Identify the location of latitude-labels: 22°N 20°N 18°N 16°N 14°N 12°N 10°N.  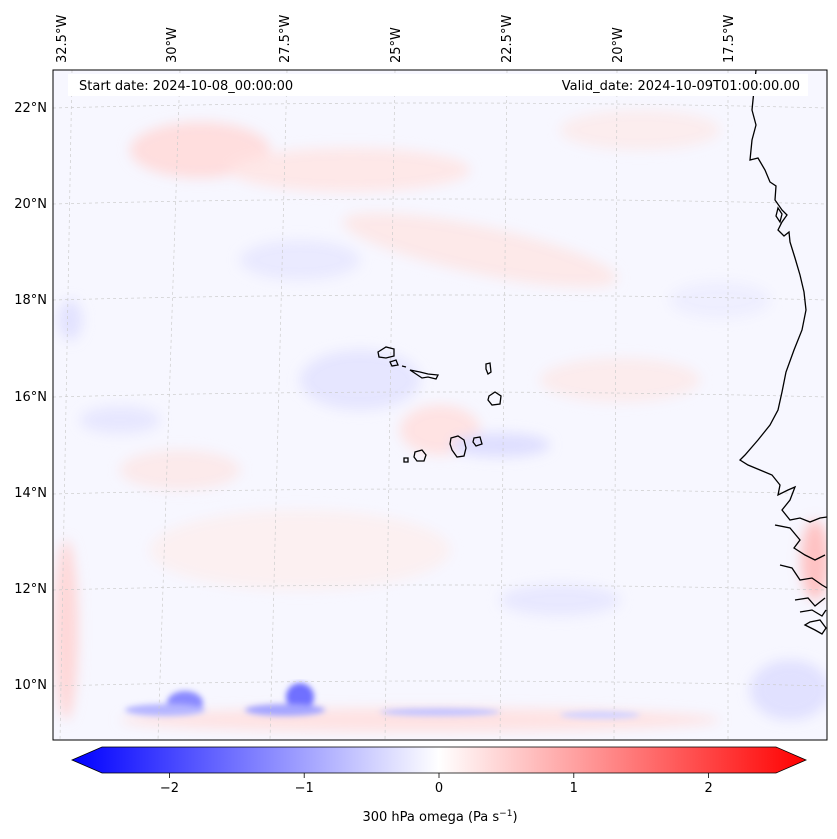
(30, 397).